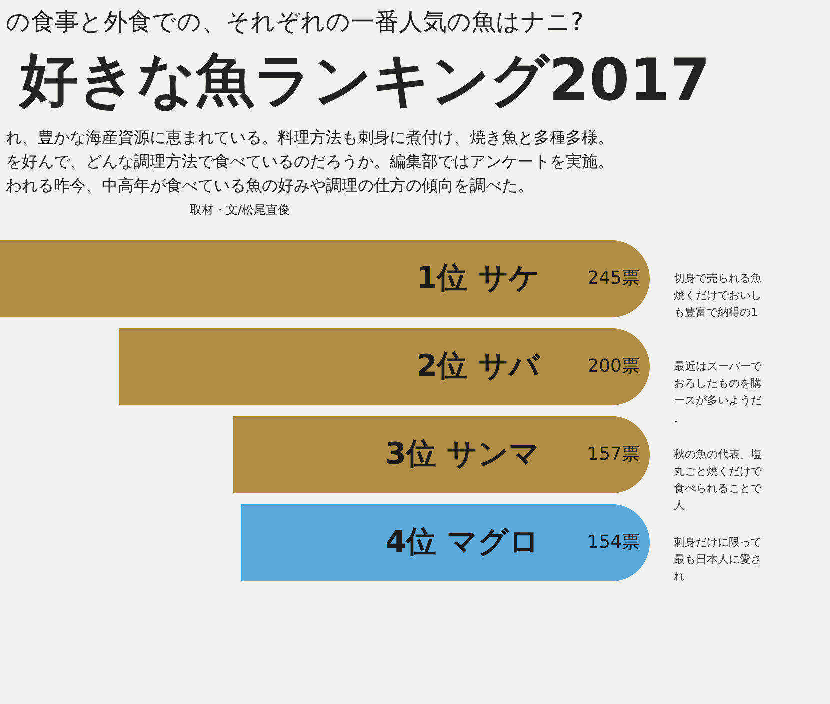  I want to click on y-tick-label: 3位 サンマ, so click(463, 454).